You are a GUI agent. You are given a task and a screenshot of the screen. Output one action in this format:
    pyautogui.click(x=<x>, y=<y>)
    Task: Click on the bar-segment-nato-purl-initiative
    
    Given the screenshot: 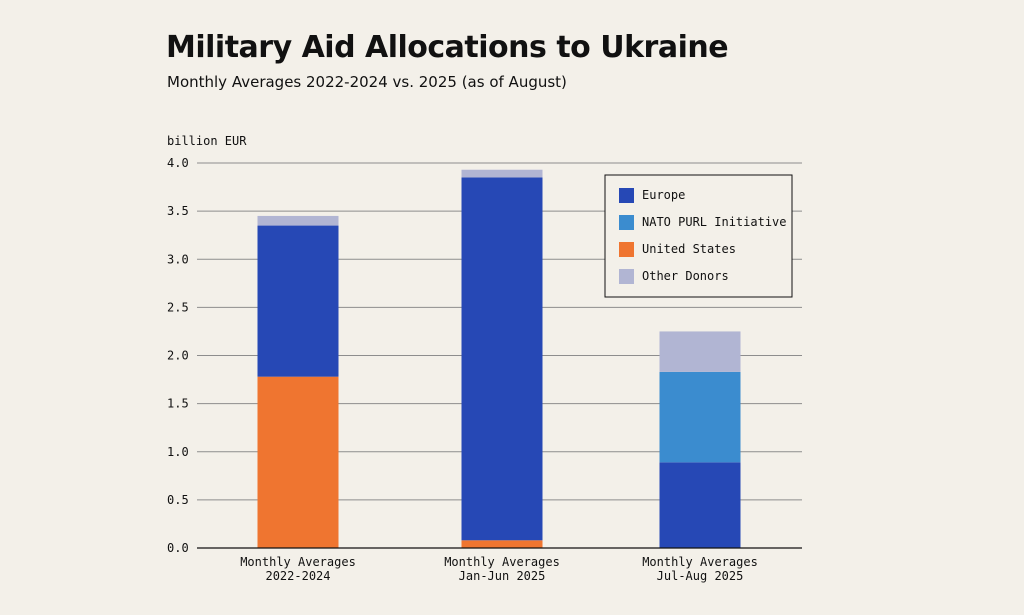 What is the action you would take?
    pyautogui.click(x=700, y=417)
    